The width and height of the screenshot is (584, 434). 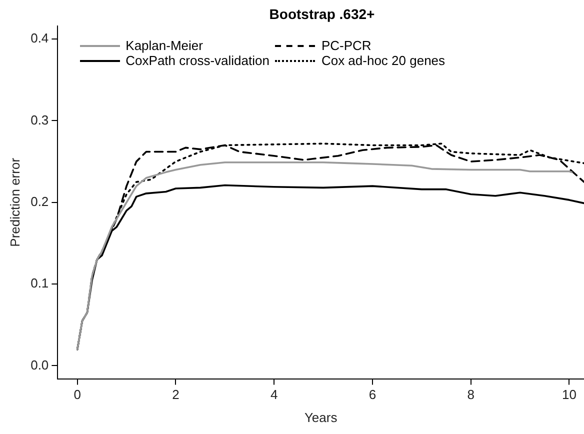 I want to click on x-tick-label: 2, so click(x=176, y=394).